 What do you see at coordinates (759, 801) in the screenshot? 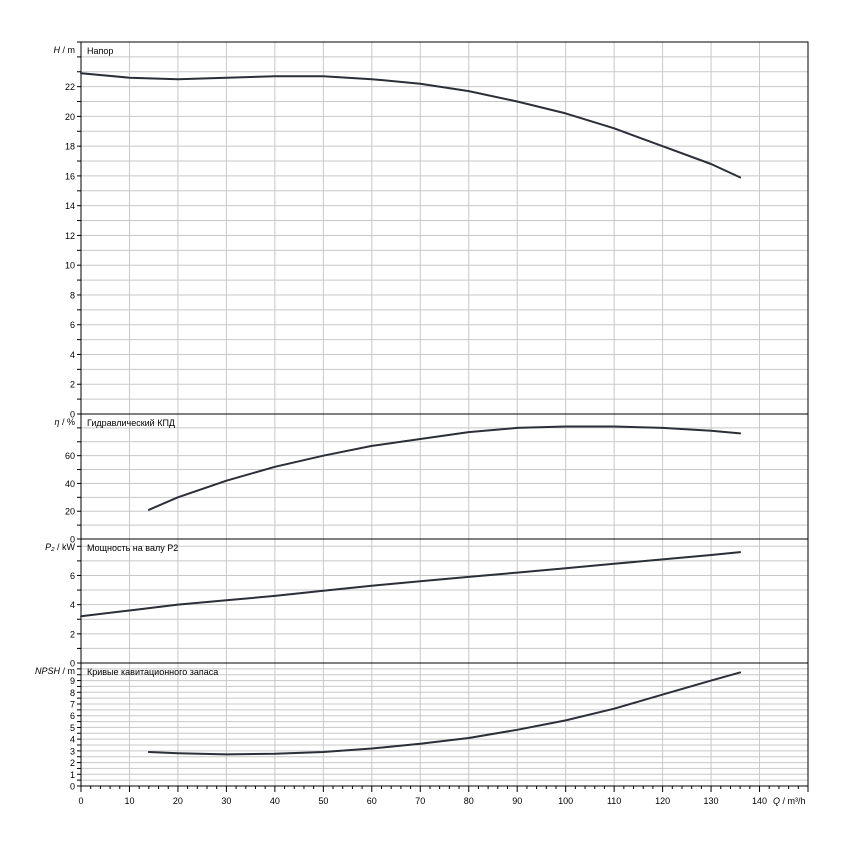
I see `x-tick-label: 140` at bounding box center [759, 801].